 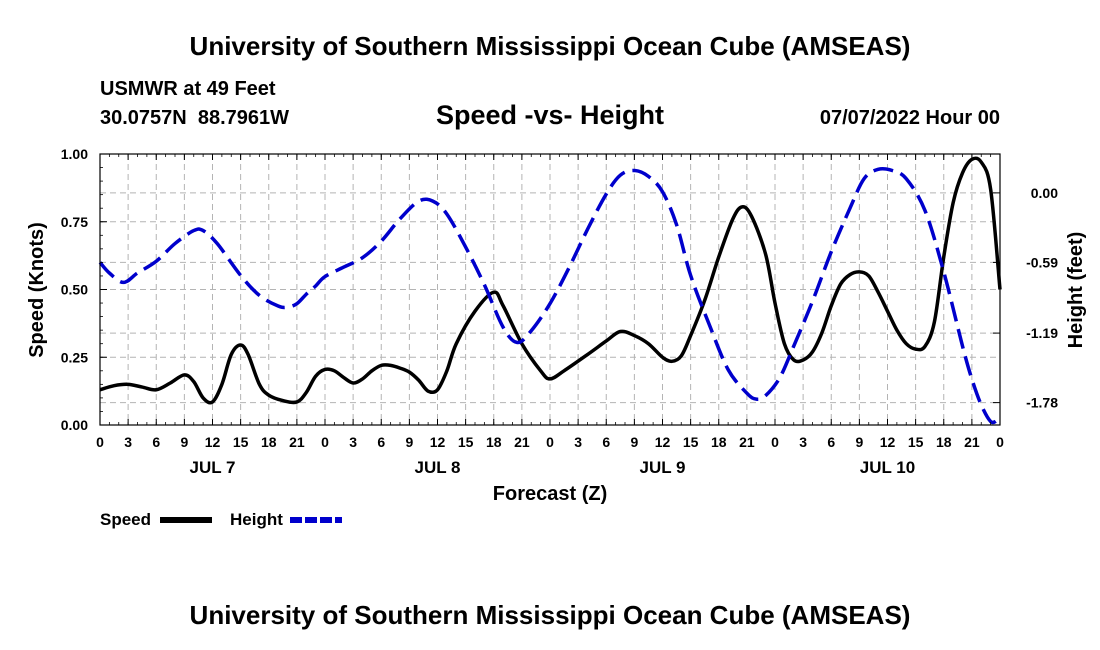 I want to click on day-label: JUL 7, so click(x=213, y=467).